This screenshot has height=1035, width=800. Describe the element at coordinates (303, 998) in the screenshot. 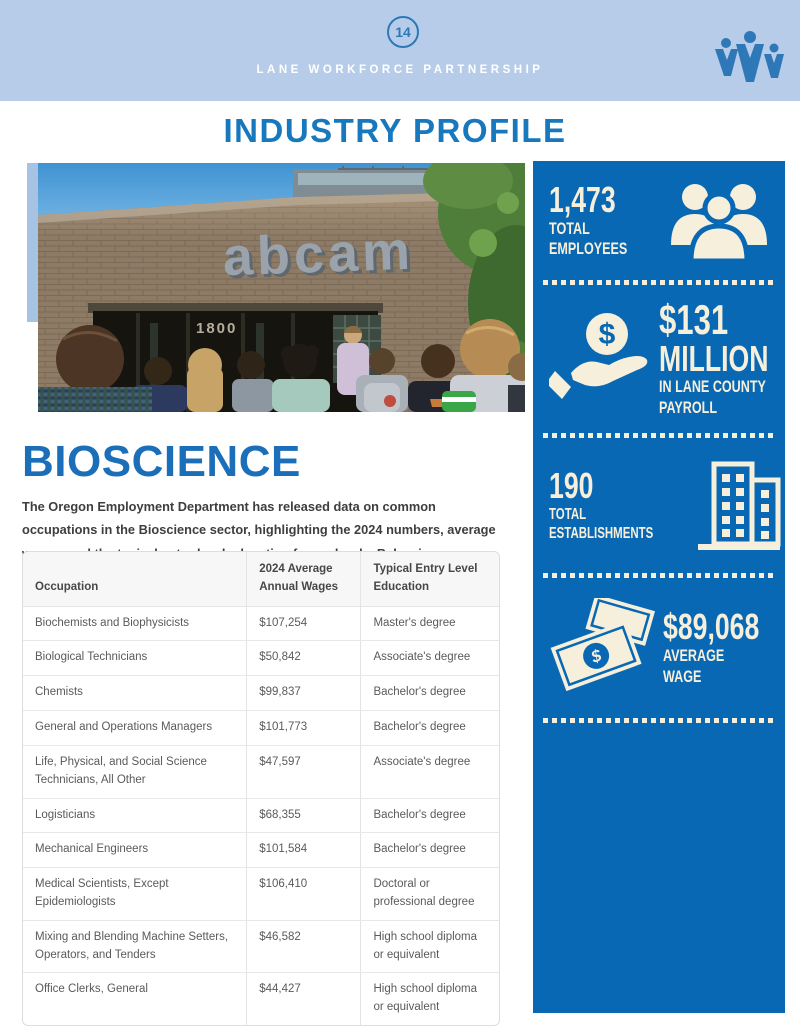

I see `cell-wage: $44,427` at that location.